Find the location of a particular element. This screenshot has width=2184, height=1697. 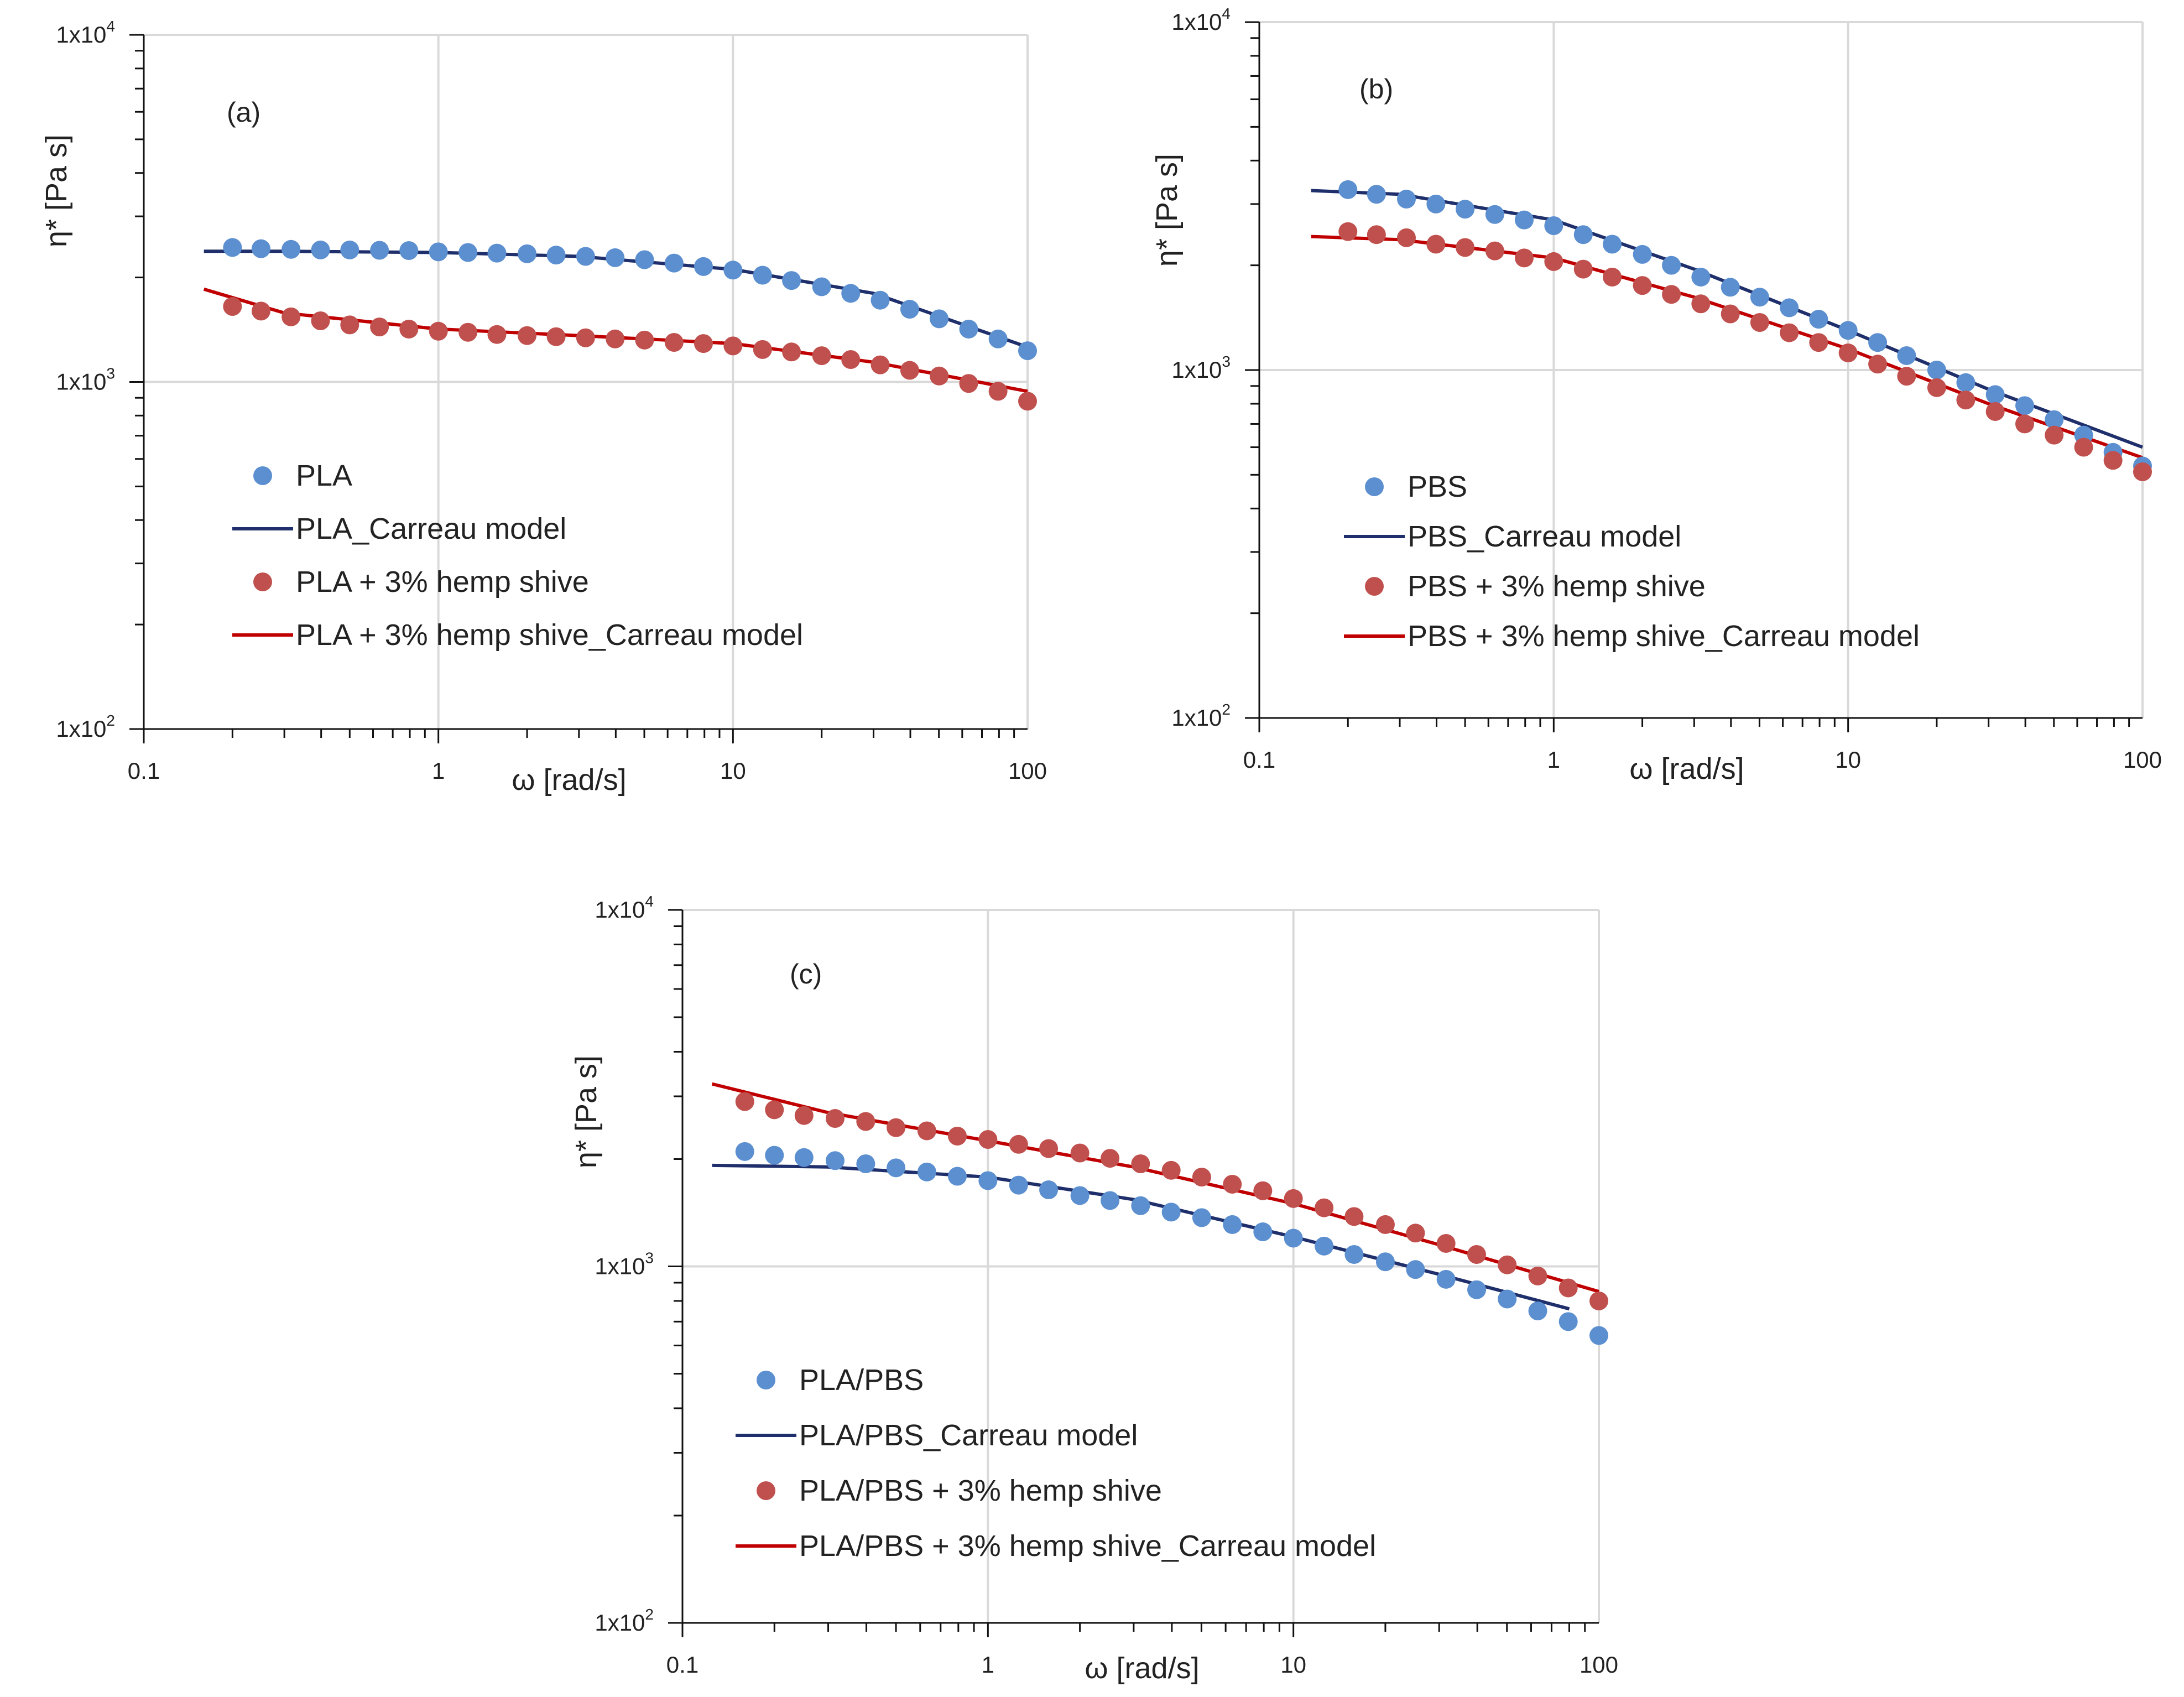

legend-item: PBS is located at coordinates (1416, 486).